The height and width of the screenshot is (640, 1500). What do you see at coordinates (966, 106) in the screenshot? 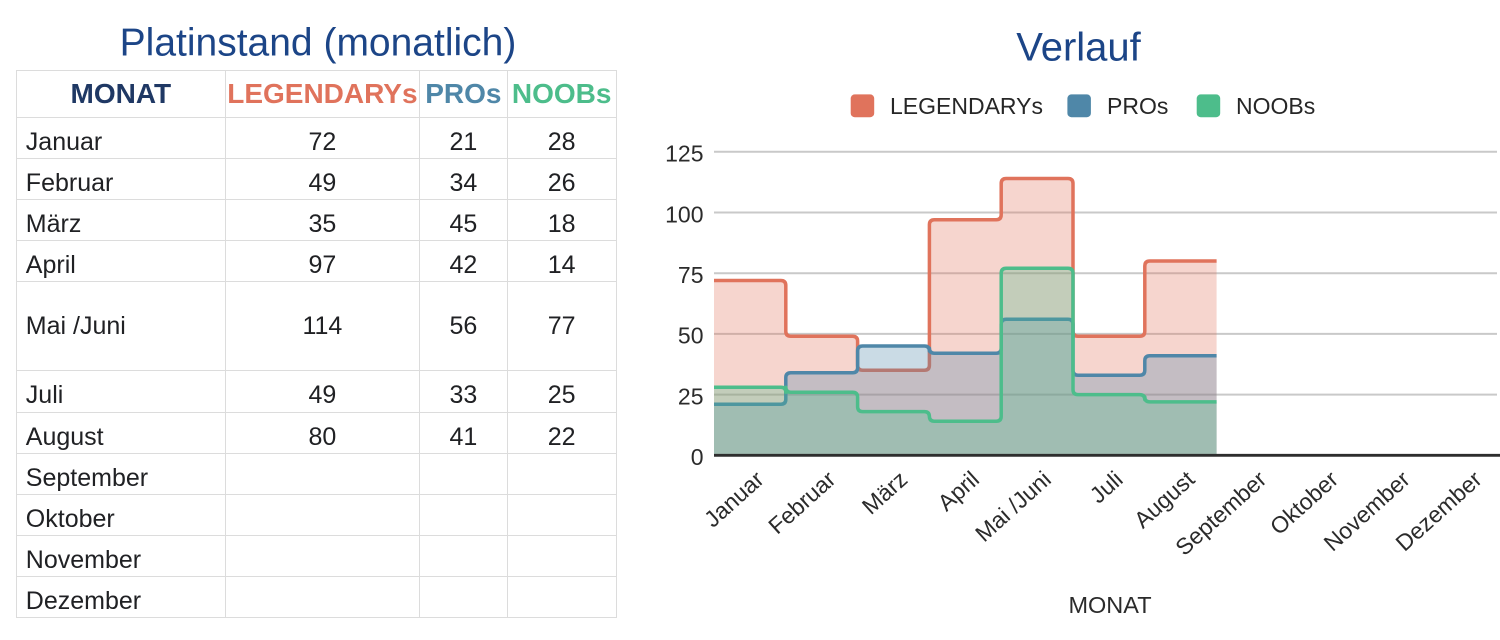
I see `svg-text: LEGENDARYs` at bounding box center [966, 106].